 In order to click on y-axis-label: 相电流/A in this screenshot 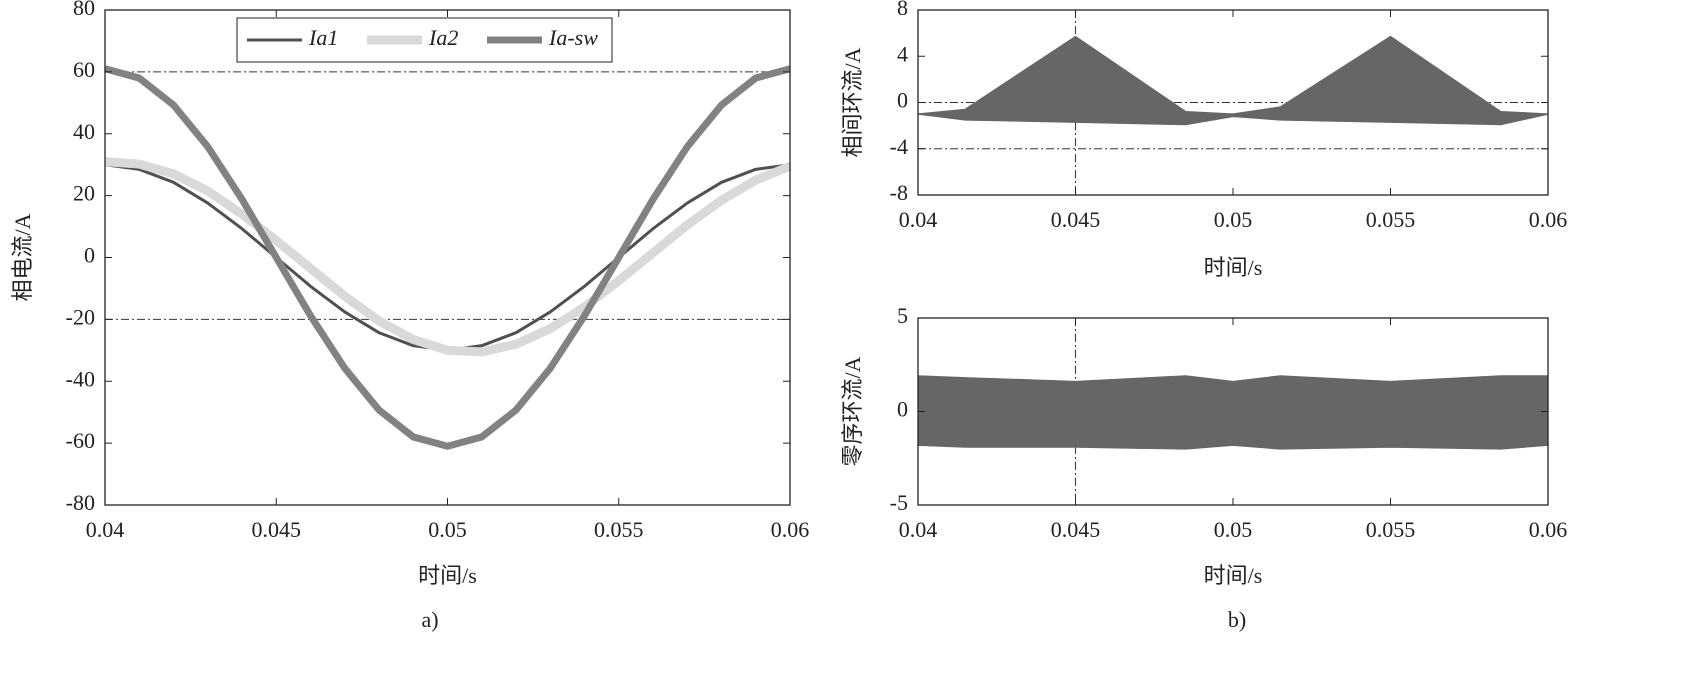, I will do `click(22, 257)`.